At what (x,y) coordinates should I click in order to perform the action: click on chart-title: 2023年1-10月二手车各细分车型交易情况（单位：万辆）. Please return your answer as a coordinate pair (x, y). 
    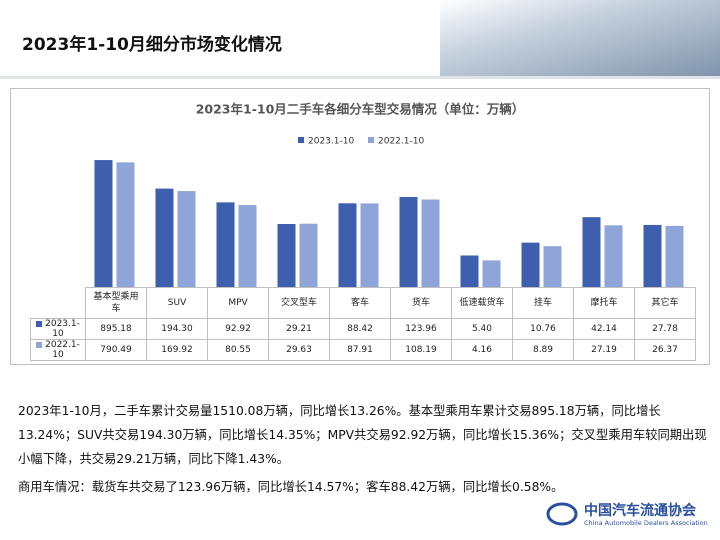
    Looking at the image, I should click on (360, 109).